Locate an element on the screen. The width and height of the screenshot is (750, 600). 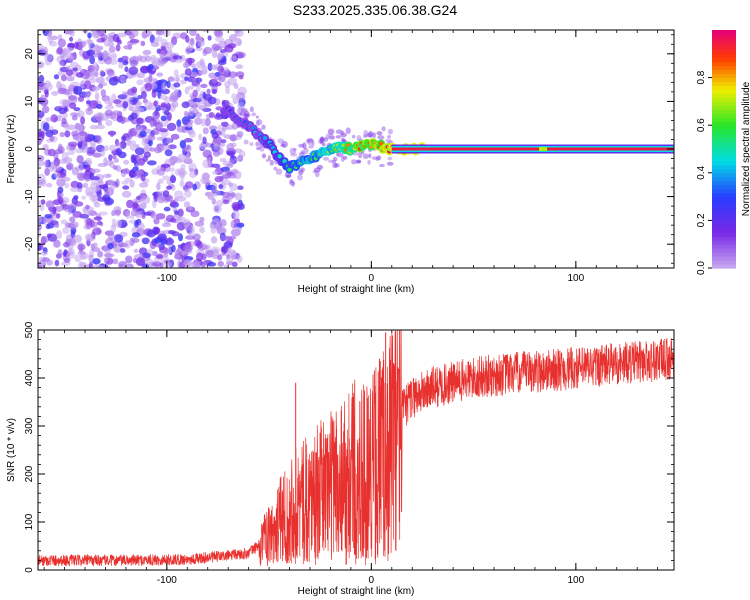
ridge-core is located at coordinates (289, 169).